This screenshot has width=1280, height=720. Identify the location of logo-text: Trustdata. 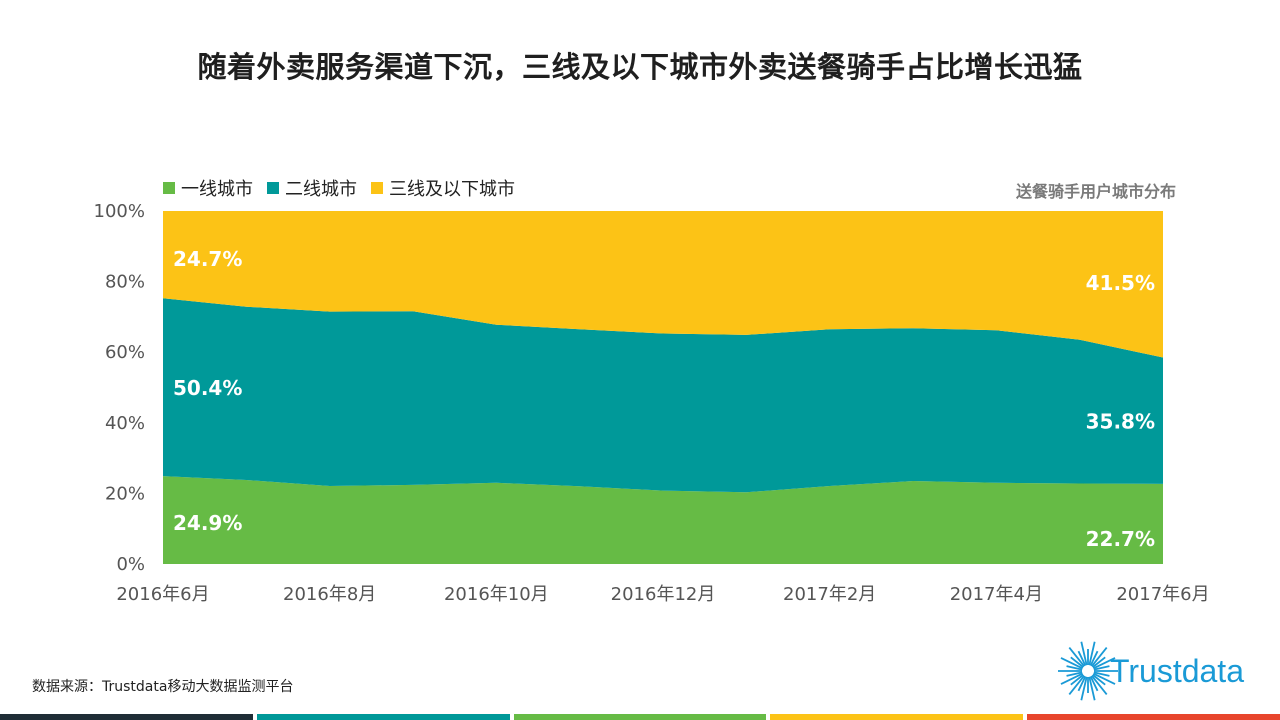
(1177, 671).